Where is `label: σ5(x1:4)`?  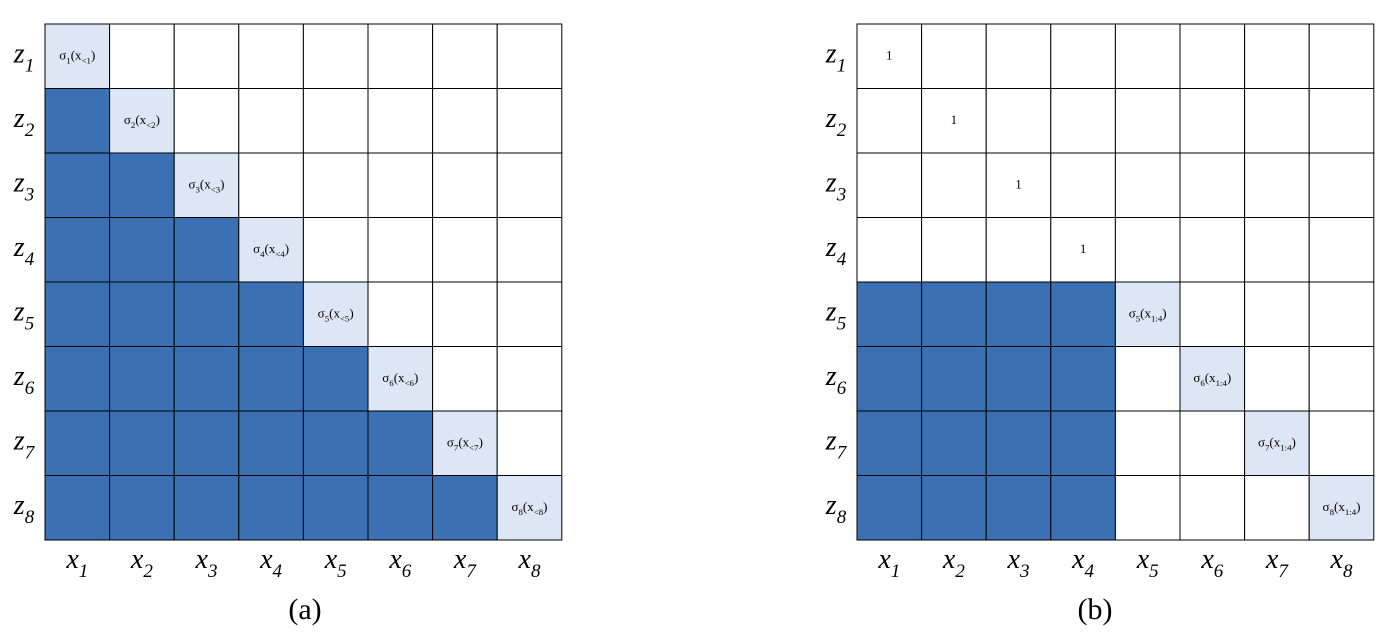
label: σ5(x1:4) is located at coordinates (1148, 314).